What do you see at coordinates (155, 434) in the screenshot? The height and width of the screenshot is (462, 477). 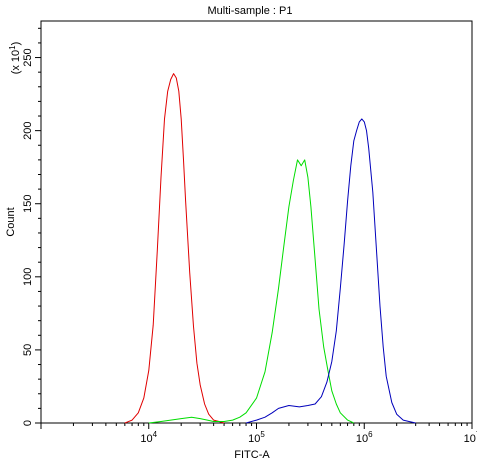 I see `x-tick-exp: 4` at bounding box center [155, 434].